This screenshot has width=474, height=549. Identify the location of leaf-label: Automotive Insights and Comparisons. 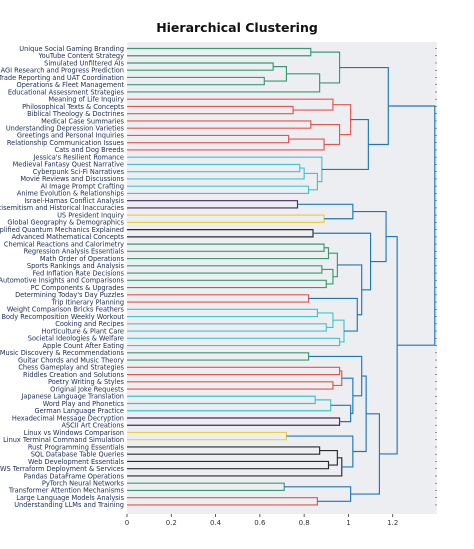
(62, 281).